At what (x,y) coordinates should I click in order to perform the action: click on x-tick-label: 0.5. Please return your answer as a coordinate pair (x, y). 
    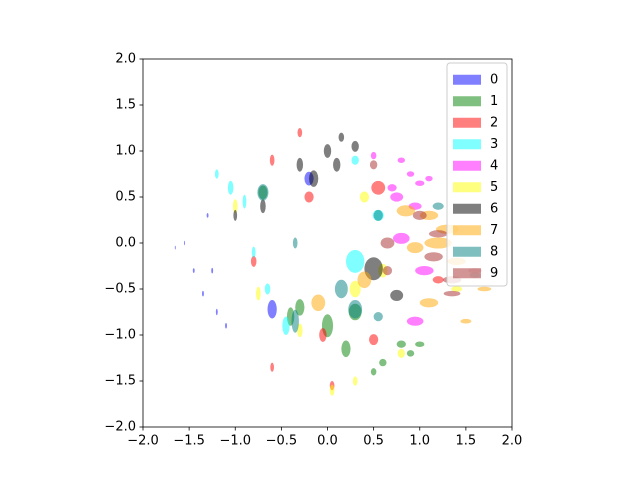
    Looking at the image, I should click on (373, 441).